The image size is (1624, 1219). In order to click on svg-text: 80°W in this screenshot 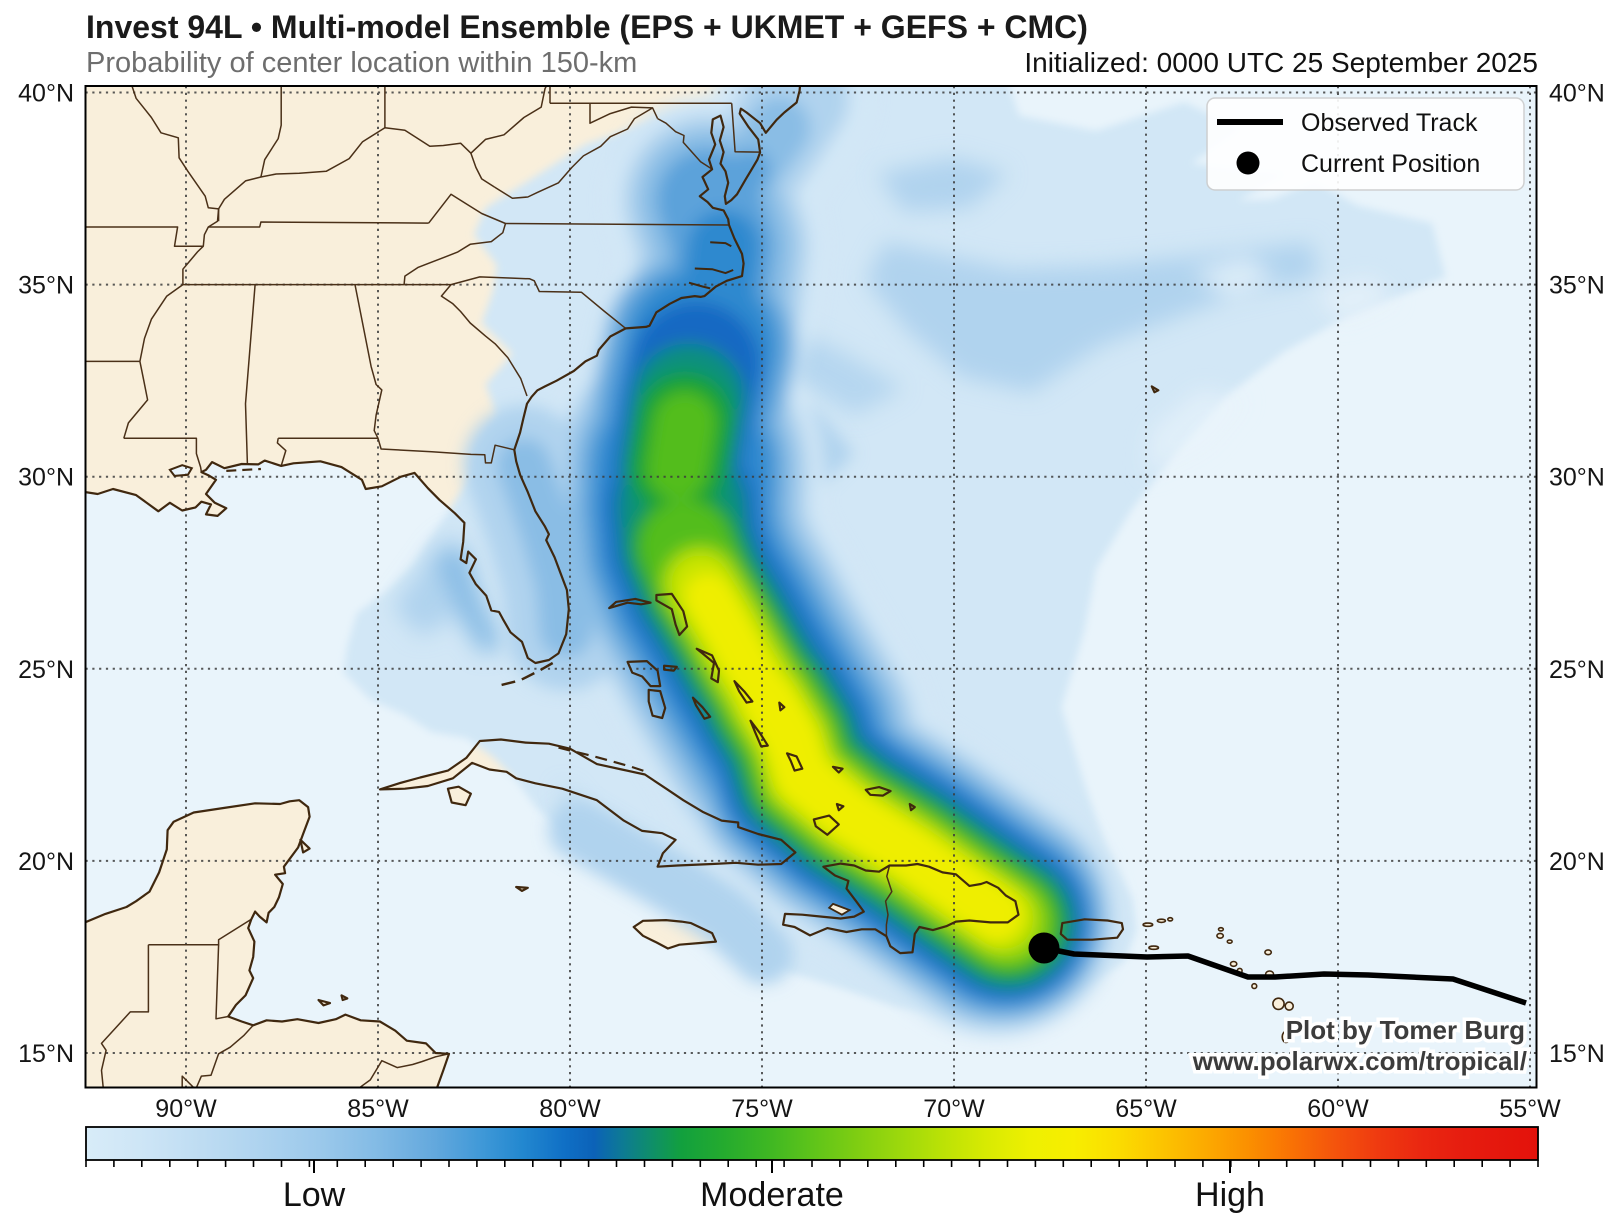, I will do `click(570, 1109)`.